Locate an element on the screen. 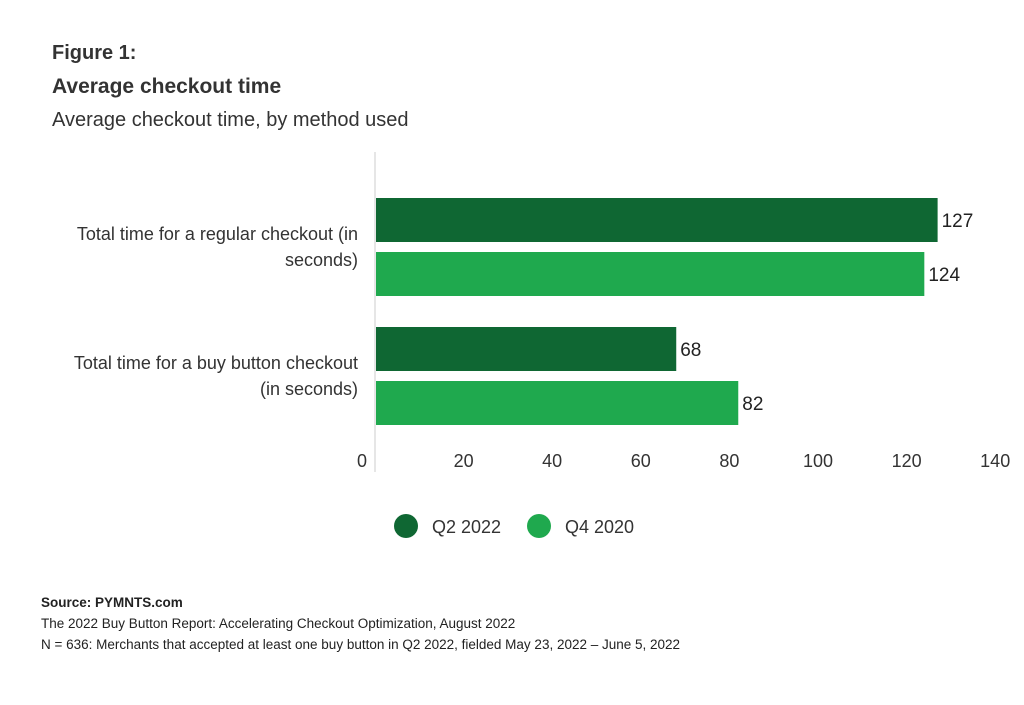 Image resolution: width=1024 pixels, height=705 pixels. figure-label: Figure 1: is located at coordinates (94, 53).